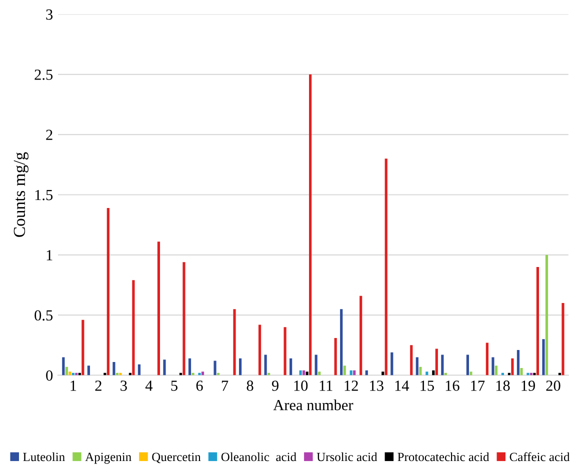  I want to click on x-axis-title: Area number, so click(313, 405).